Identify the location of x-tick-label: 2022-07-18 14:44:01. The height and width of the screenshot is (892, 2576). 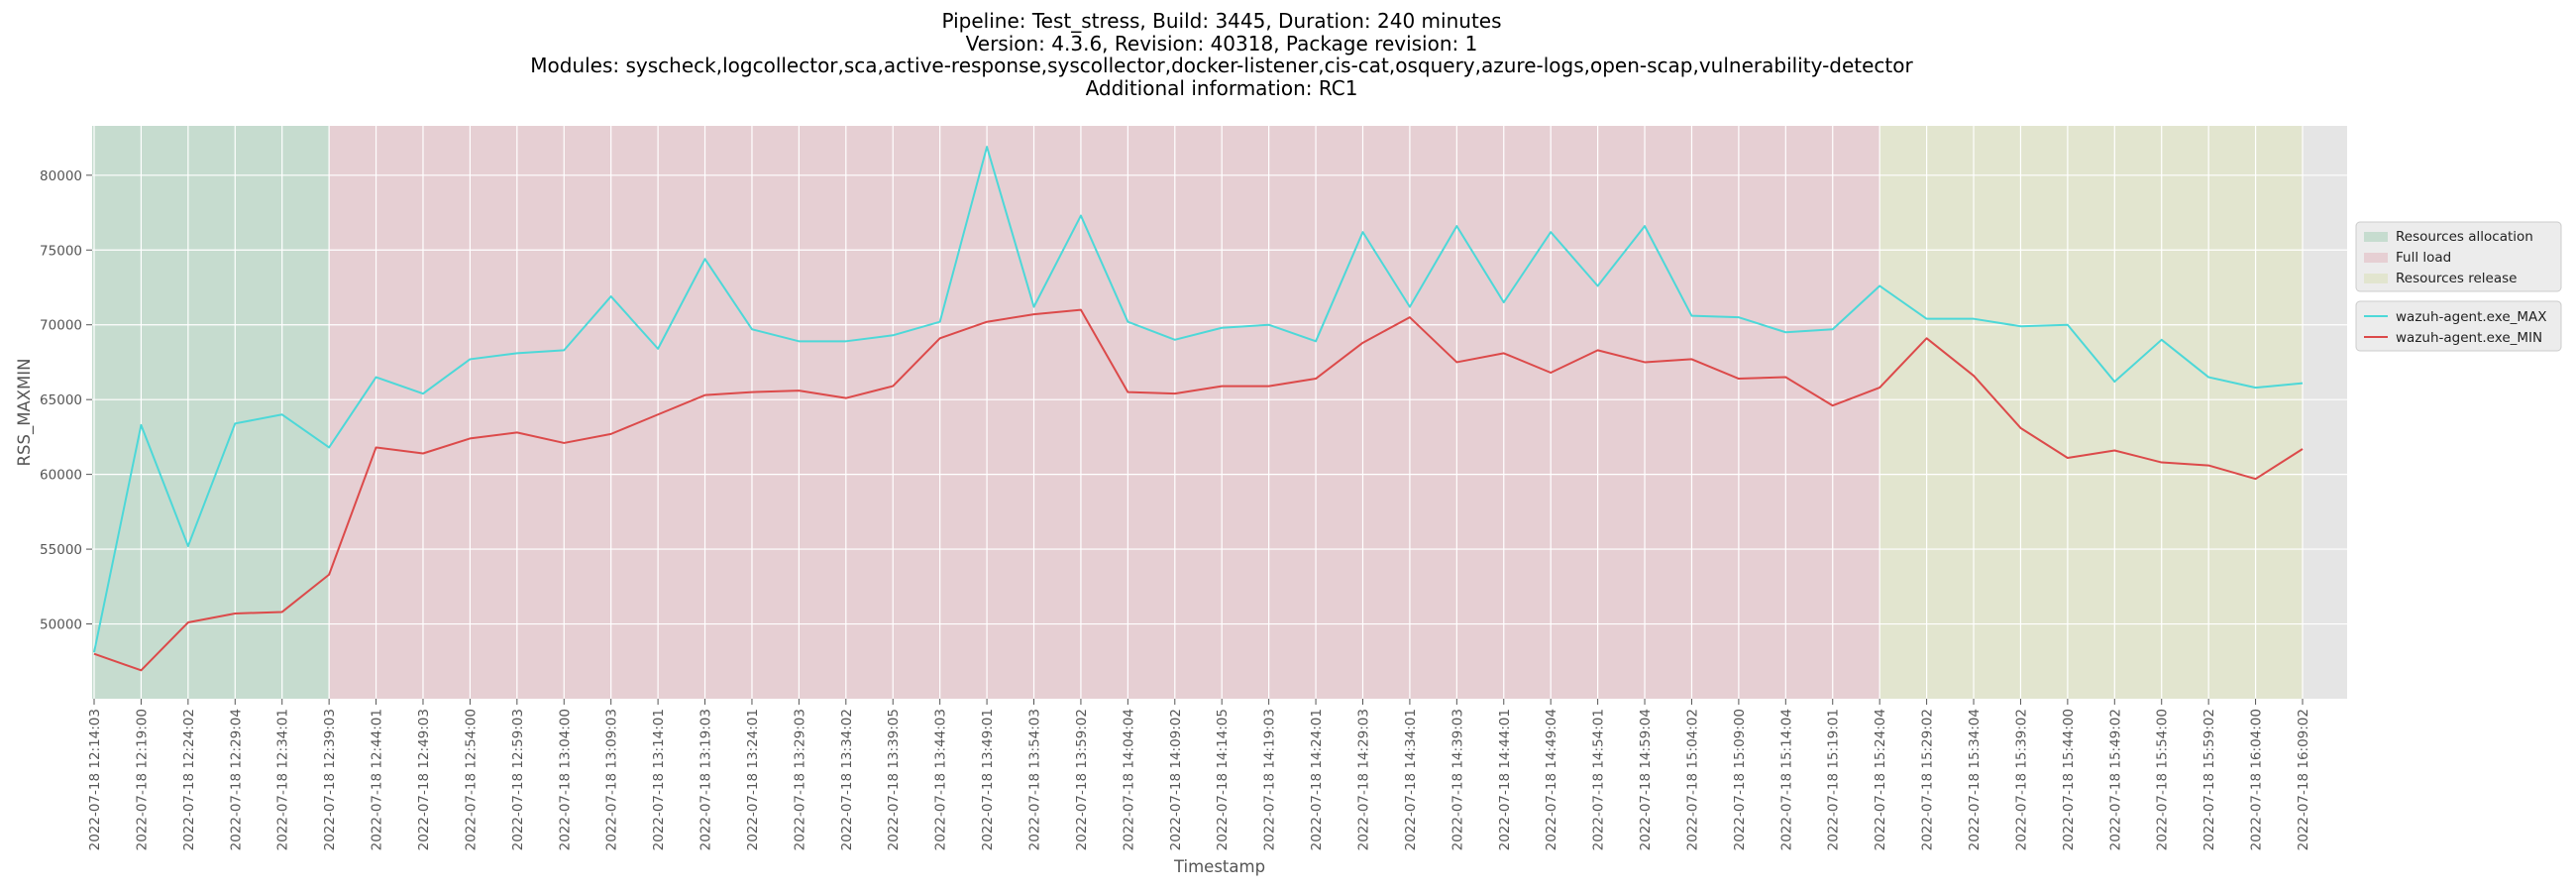
(1505, 780).